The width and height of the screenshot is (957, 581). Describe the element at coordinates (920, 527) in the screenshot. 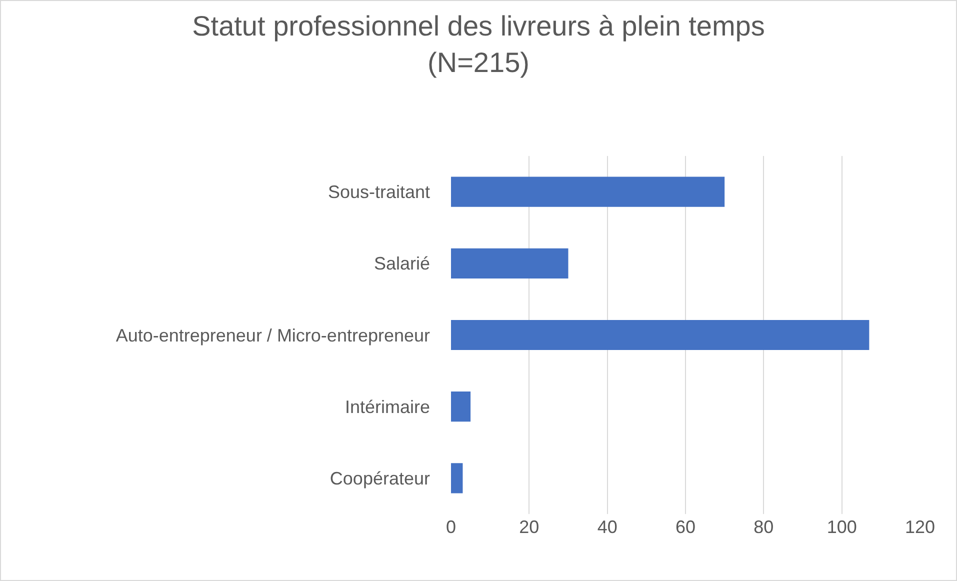

I see `x-tick-label: 120` at that location.